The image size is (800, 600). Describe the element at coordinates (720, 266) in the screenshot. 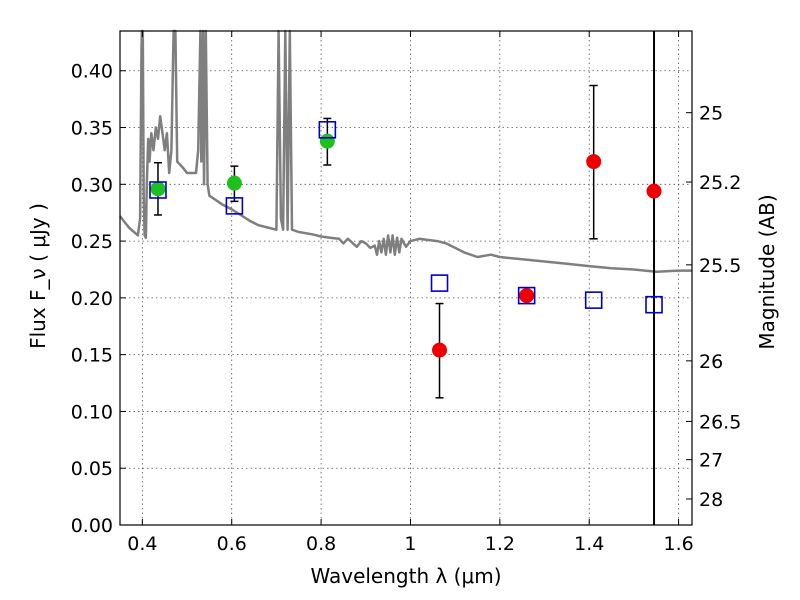

I see `mag-tick-label: 25.5` at that location.